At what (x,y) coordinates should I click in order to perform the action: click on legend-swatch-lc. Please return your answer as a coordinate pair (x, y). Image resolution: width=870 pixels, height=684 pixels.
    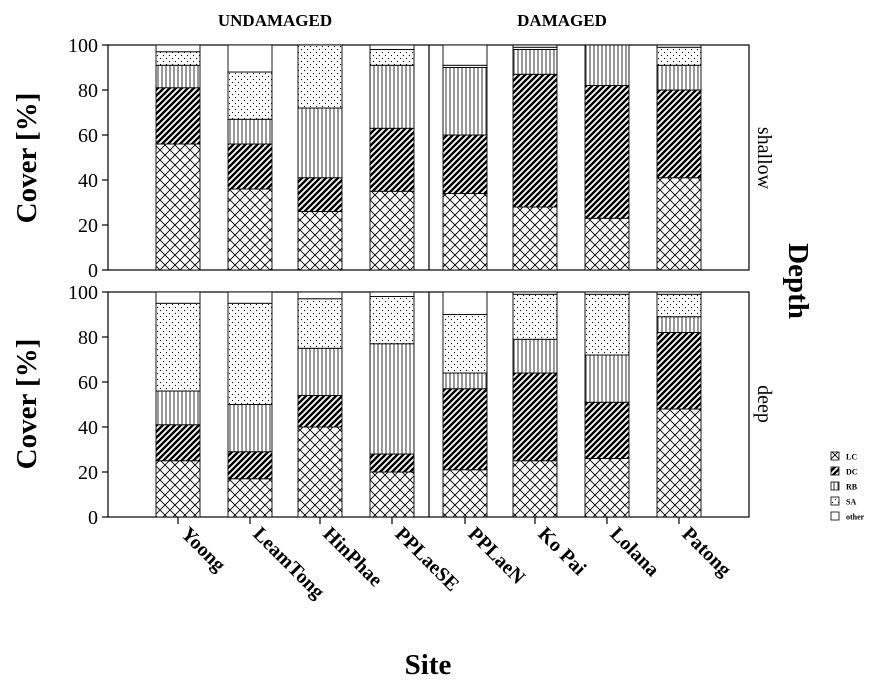
    Looking at the image, I should click on (835, 456).